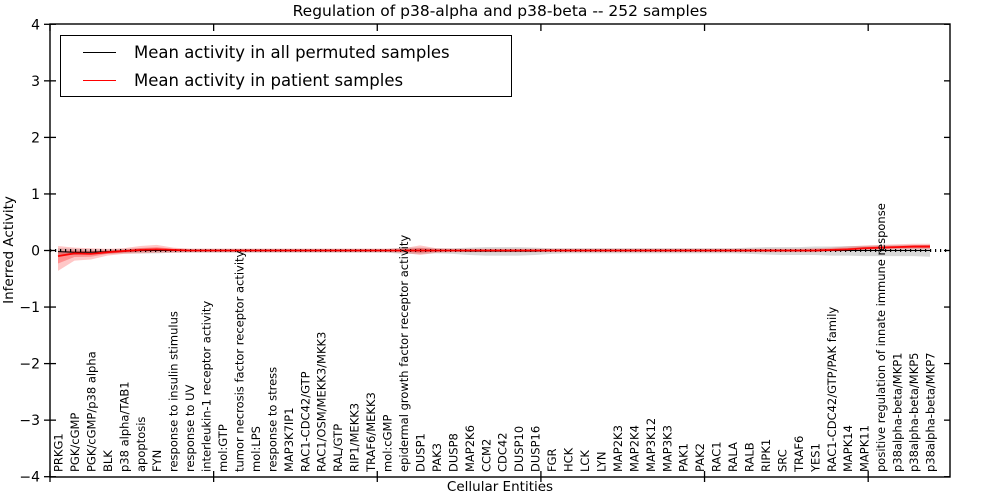 The width and height of the screenshot is (1000, 500). What do you see at coordinates (35, 195) in the screenshot?
I see `y-tick-label: 1` at bounding box center [35, 195].